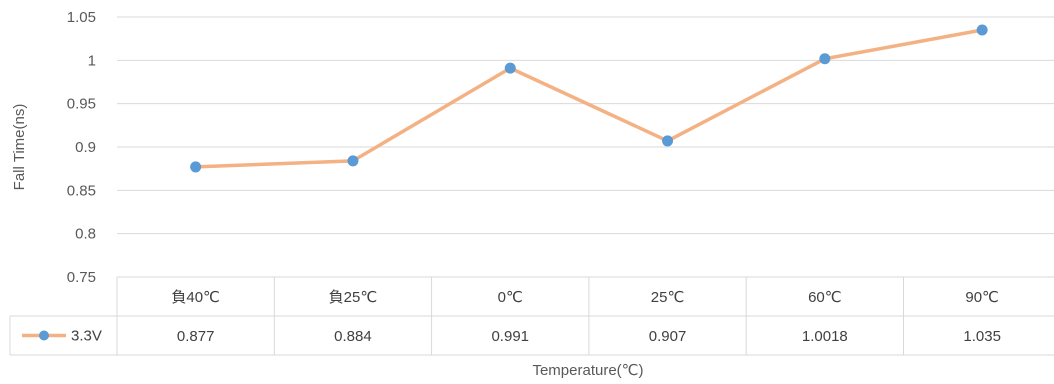 The width and height of the screenshot is (1054, 384). Describe the element at coordinates (510, 297) in the screenshot. I see `category-label: 0℃` at that location.